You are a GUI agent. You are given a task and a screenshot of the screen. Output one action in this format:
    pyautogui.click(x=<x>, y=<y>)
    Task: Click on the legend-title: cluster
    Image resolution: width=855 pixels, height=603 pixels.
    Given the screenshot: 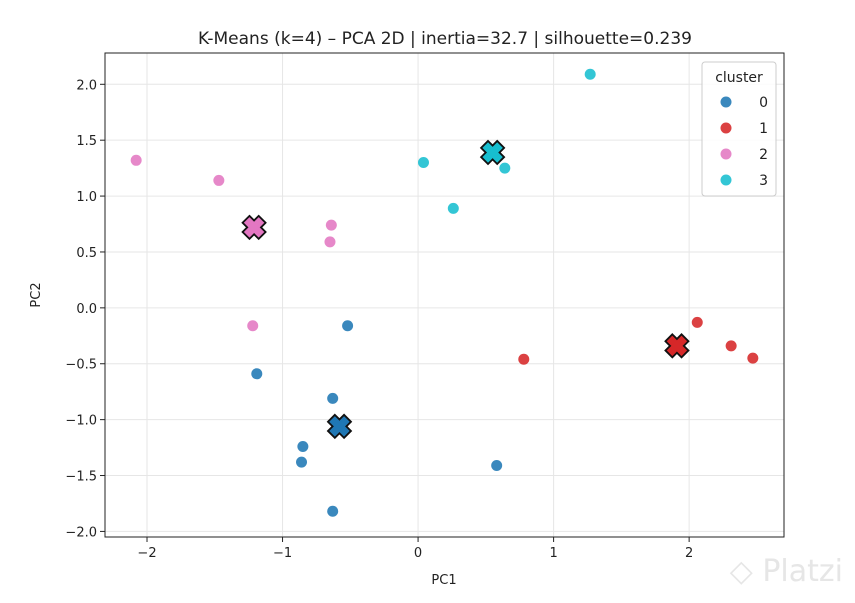 What is the action you would take?
    pyautogui.click(x=739, y=78)
    